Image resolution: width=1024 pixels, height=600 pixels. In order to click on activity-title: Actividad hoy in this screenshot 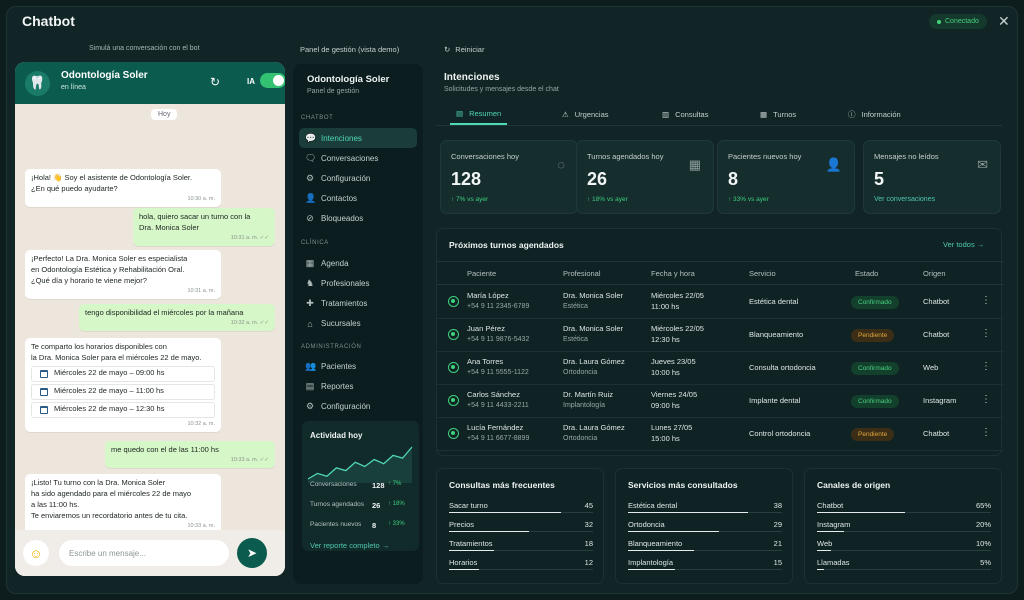, I will do `click(336, 435)`.